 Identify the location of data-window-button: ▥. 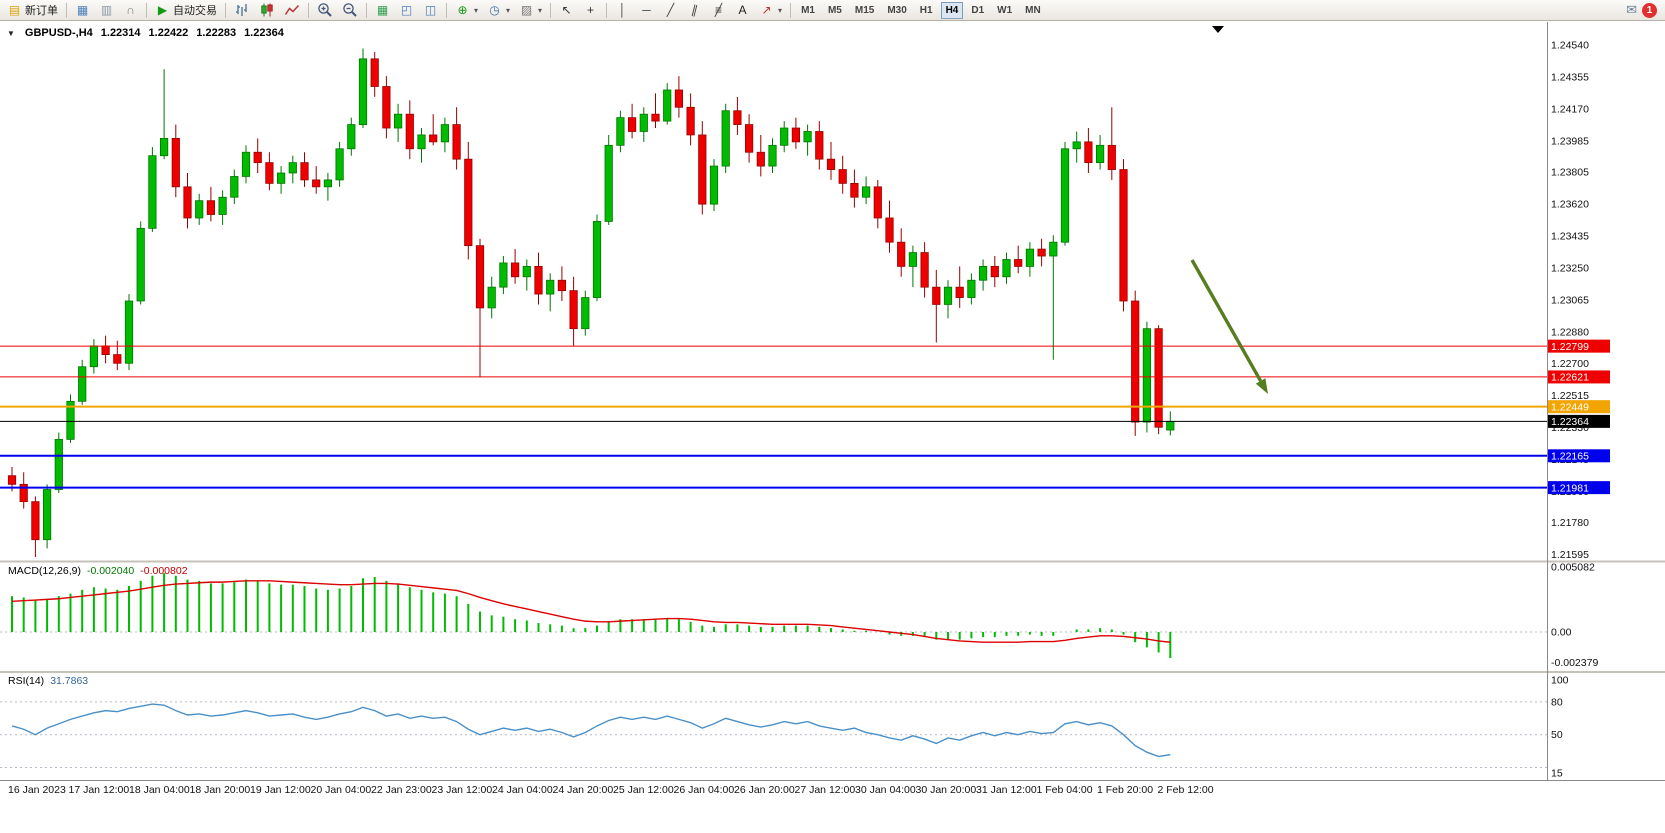
(106, 10).